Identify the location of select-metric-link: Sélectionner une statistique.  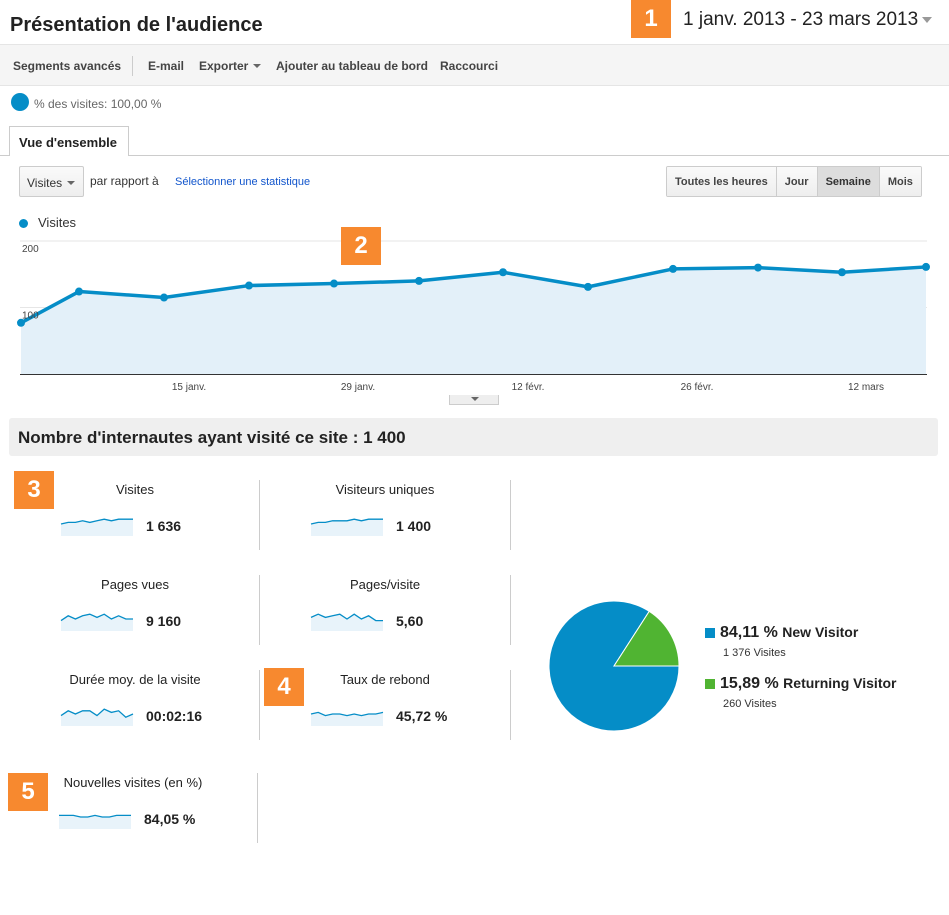
(243, 182).